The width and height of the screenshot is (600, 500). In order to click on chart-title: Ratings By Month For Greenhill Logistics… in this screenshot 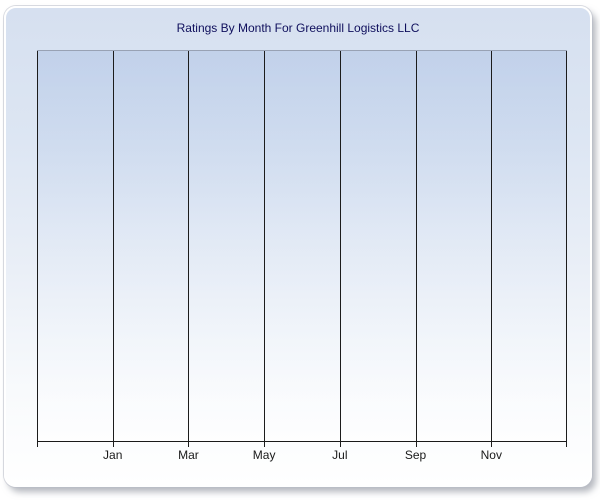, I will do `click(298, 28)`.